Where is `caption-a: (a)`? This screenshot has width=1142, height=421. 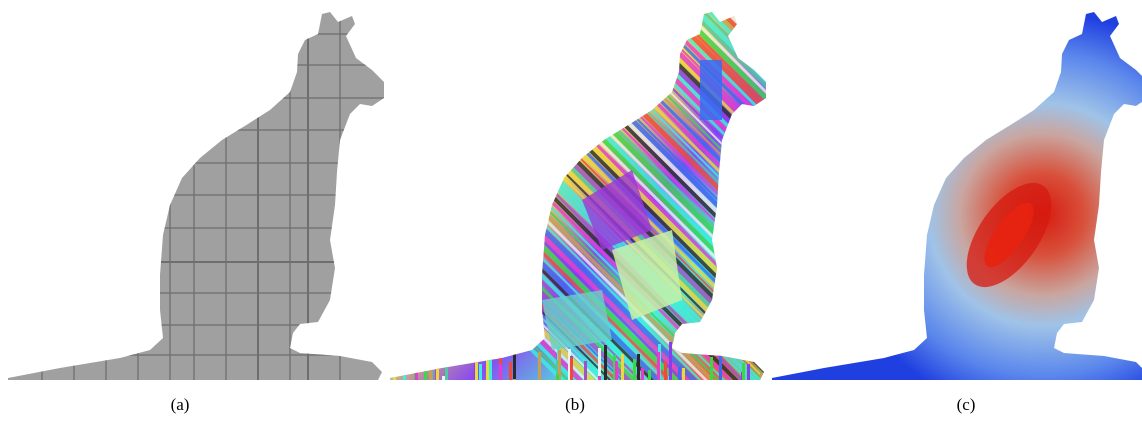
caption-a: (a) is located at coordinates (180, 404).